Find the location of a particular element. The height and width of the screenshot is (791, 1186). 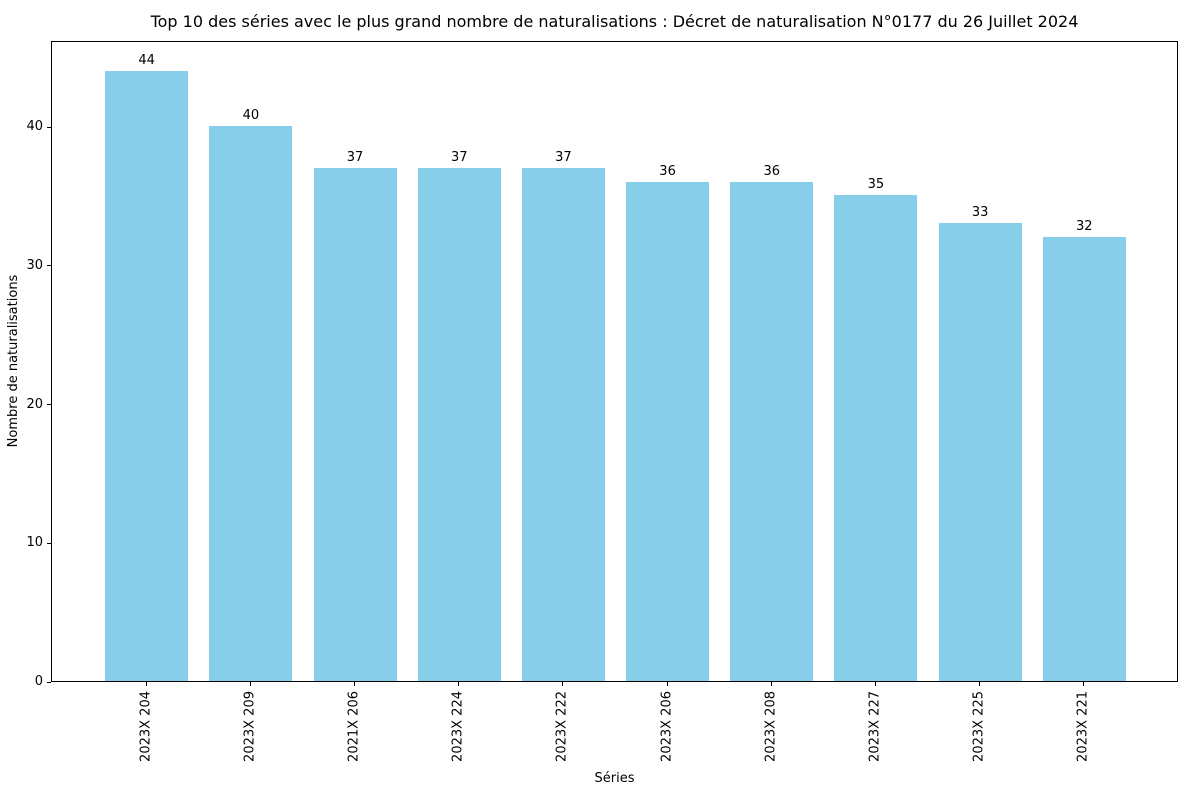

y-tick-label: 40 is located at coordinates (34, 127).